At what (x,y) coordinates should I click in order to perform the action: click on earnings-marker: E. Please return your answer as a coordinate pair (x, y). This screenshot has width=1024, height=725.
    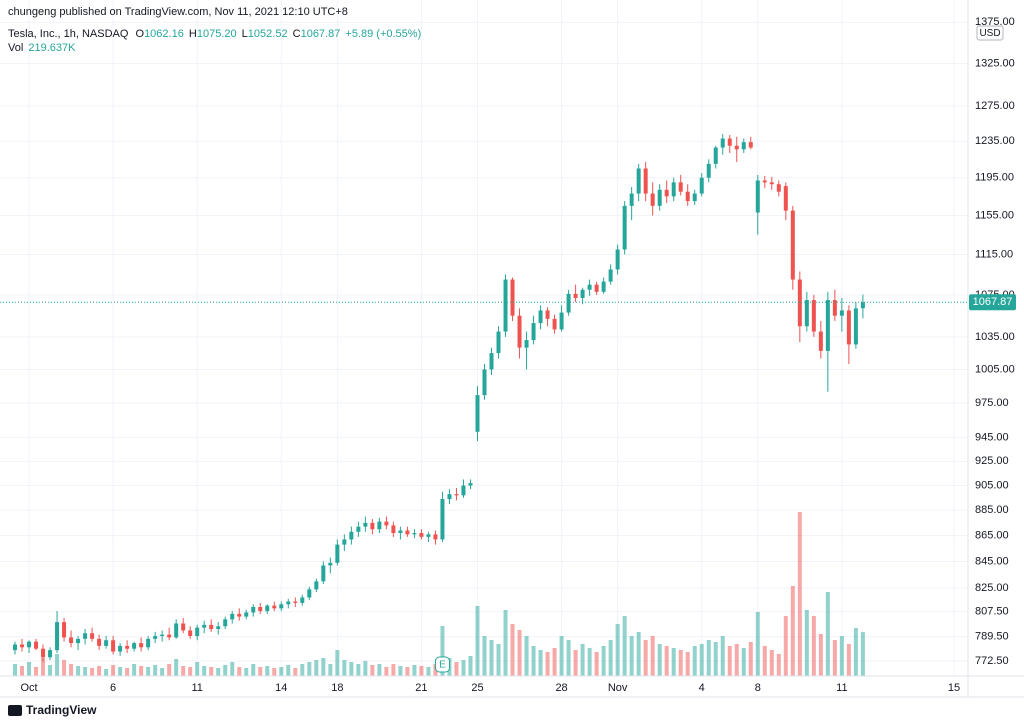
    Looking at the image, I should click on (442, 665).